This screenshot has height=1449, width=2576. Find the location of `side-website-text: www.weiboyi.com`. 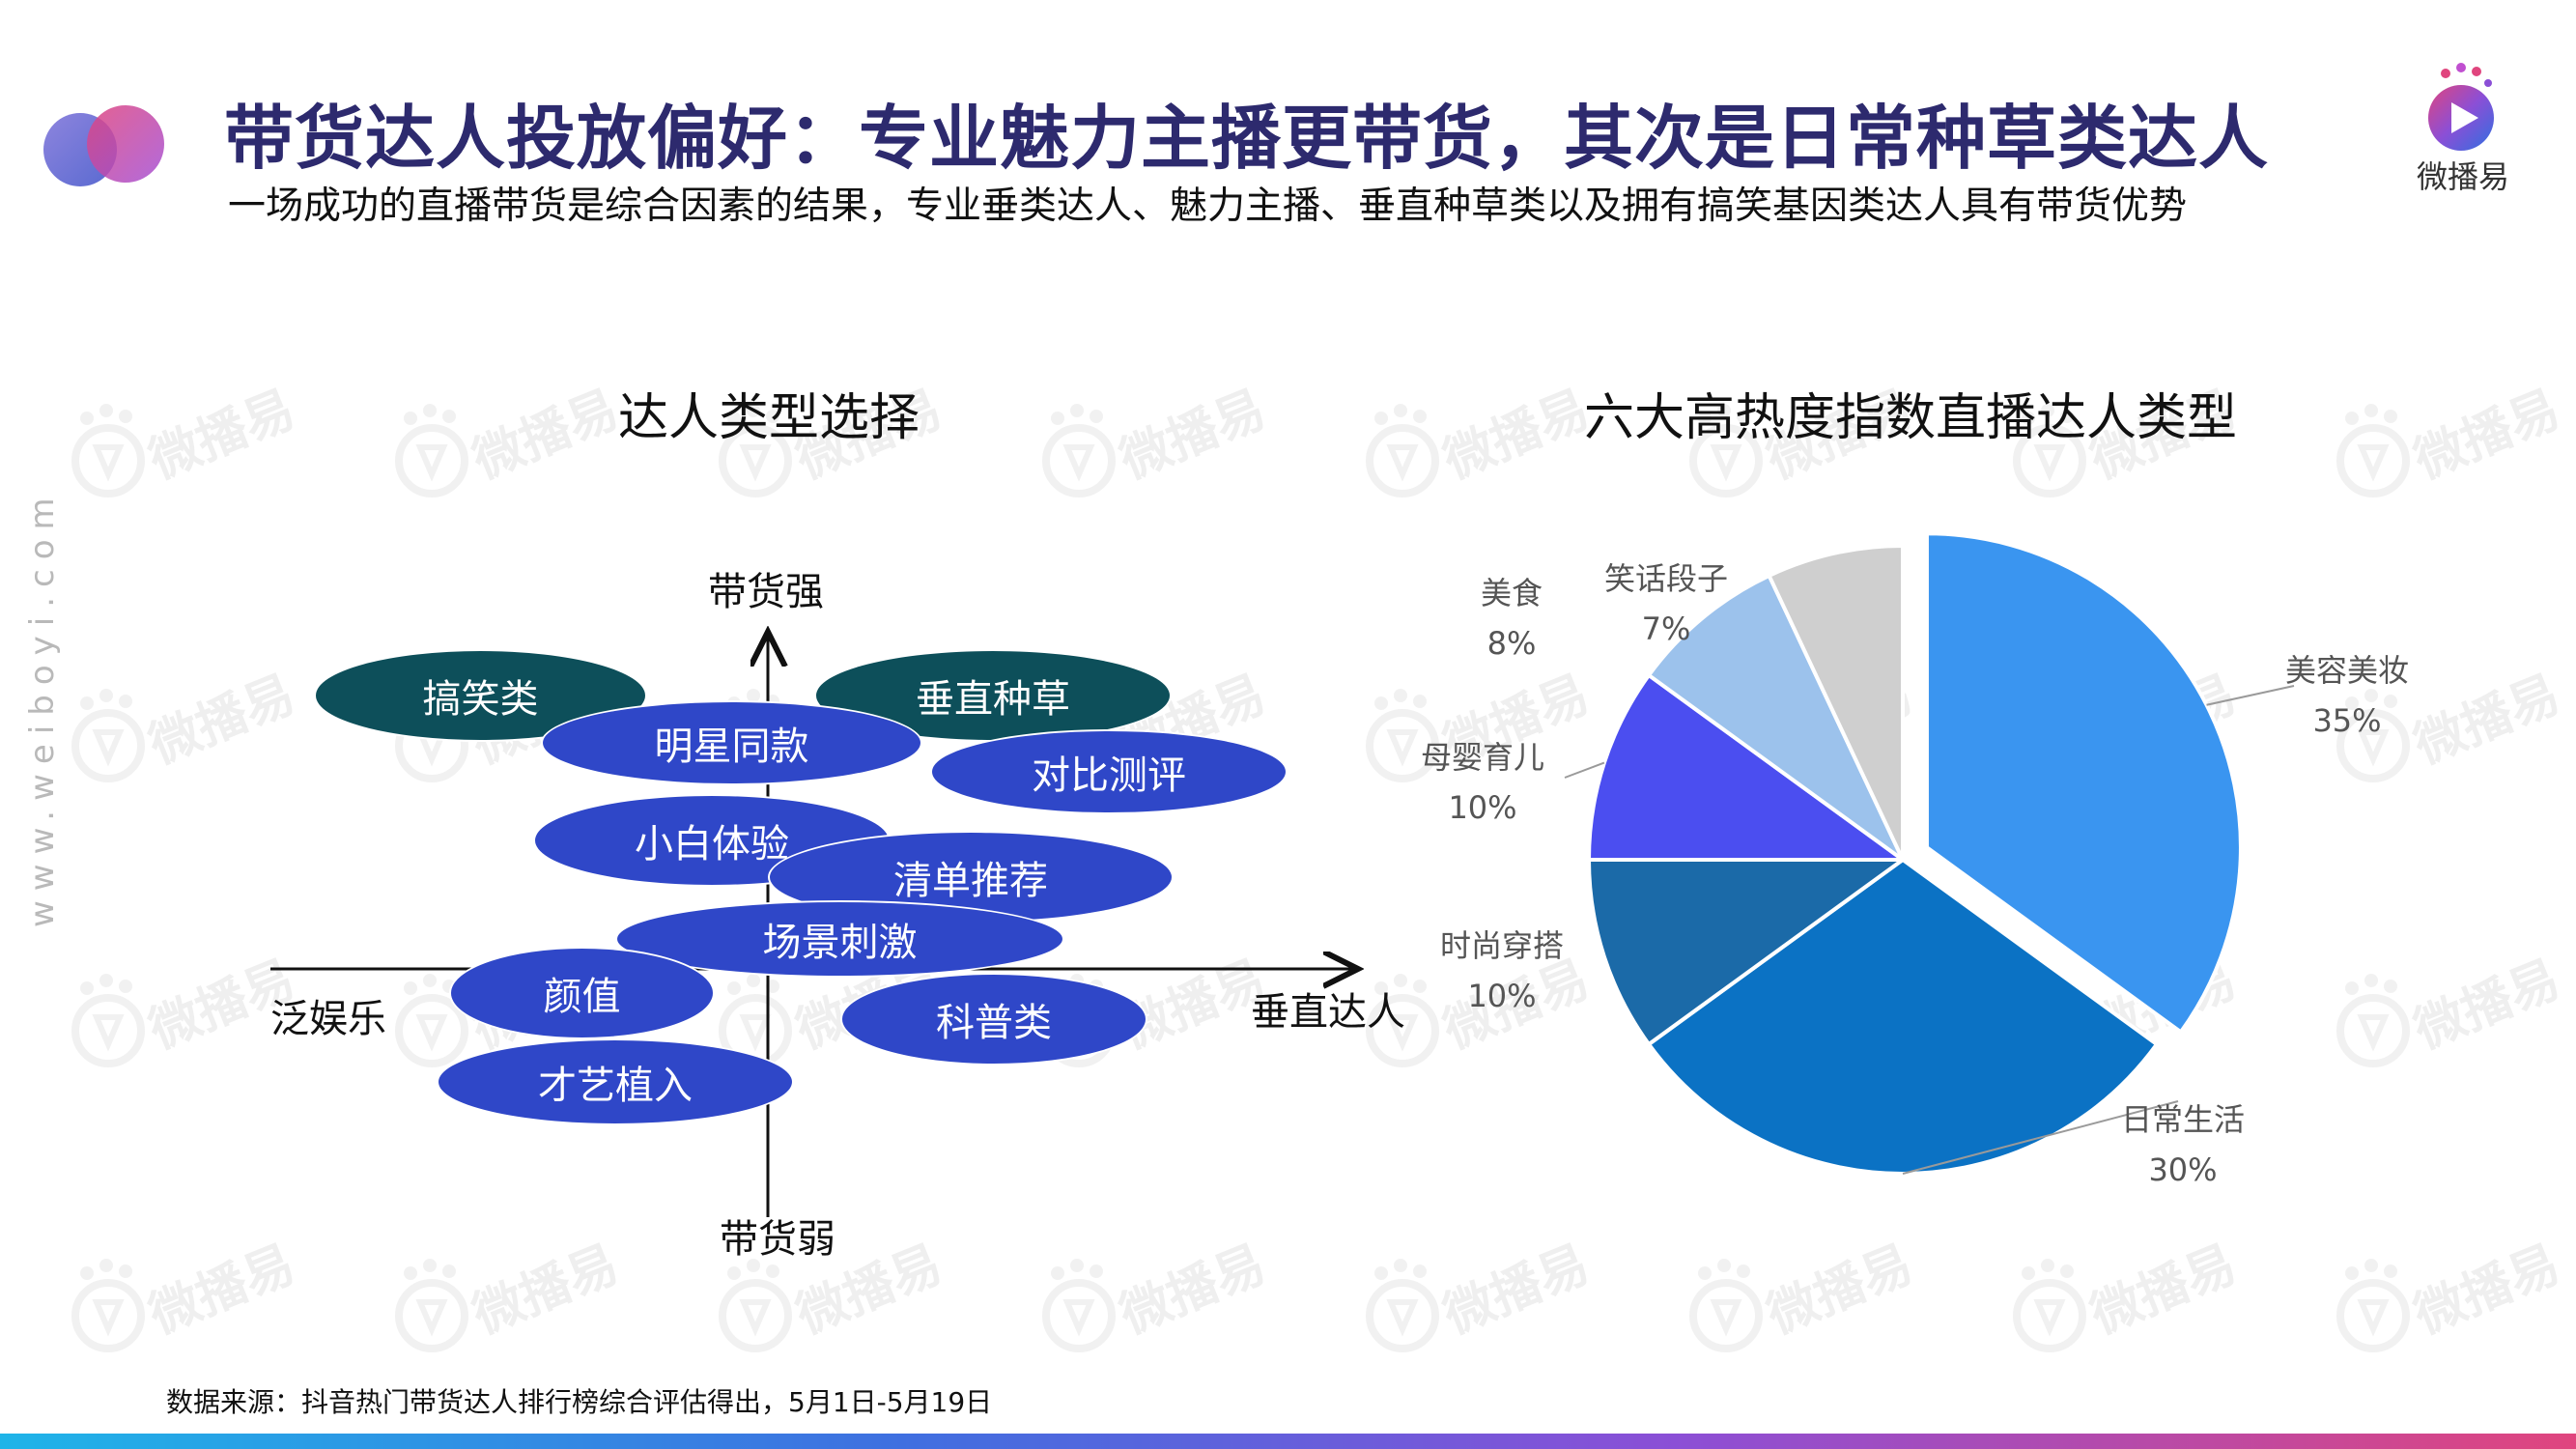

side-website-text: www.weiboyi.com is located at coordinates (42, 707).